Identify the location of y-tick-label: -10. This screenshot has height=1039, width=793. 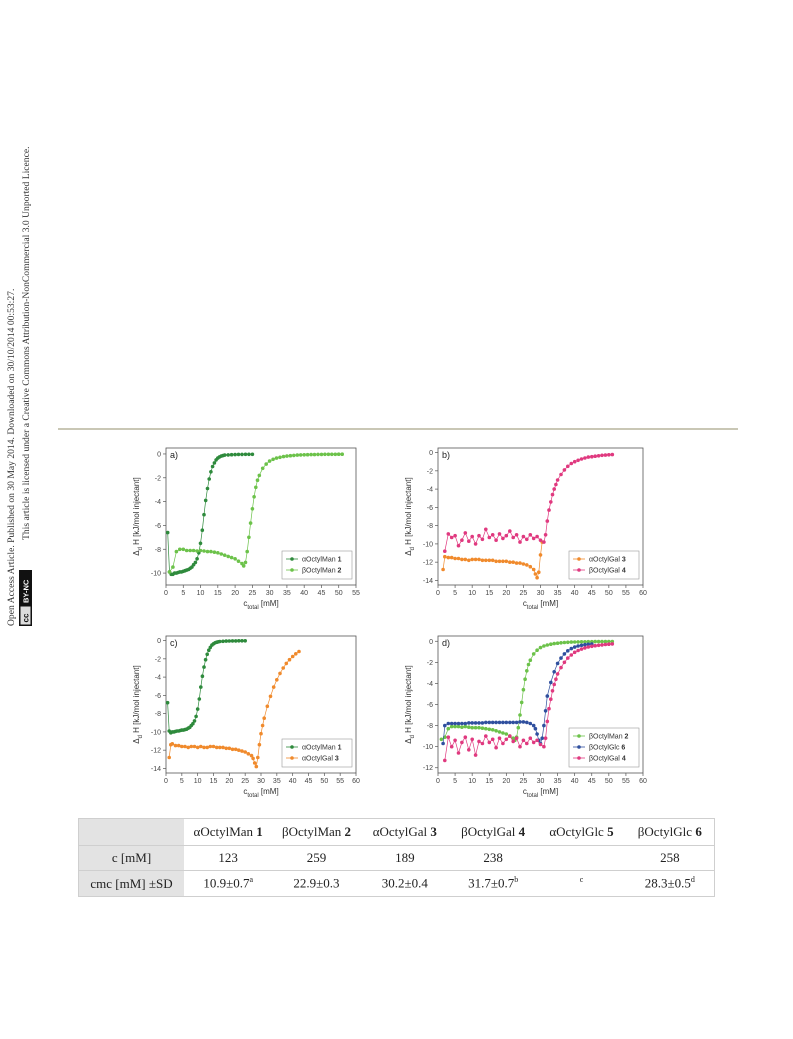
(428, 544).